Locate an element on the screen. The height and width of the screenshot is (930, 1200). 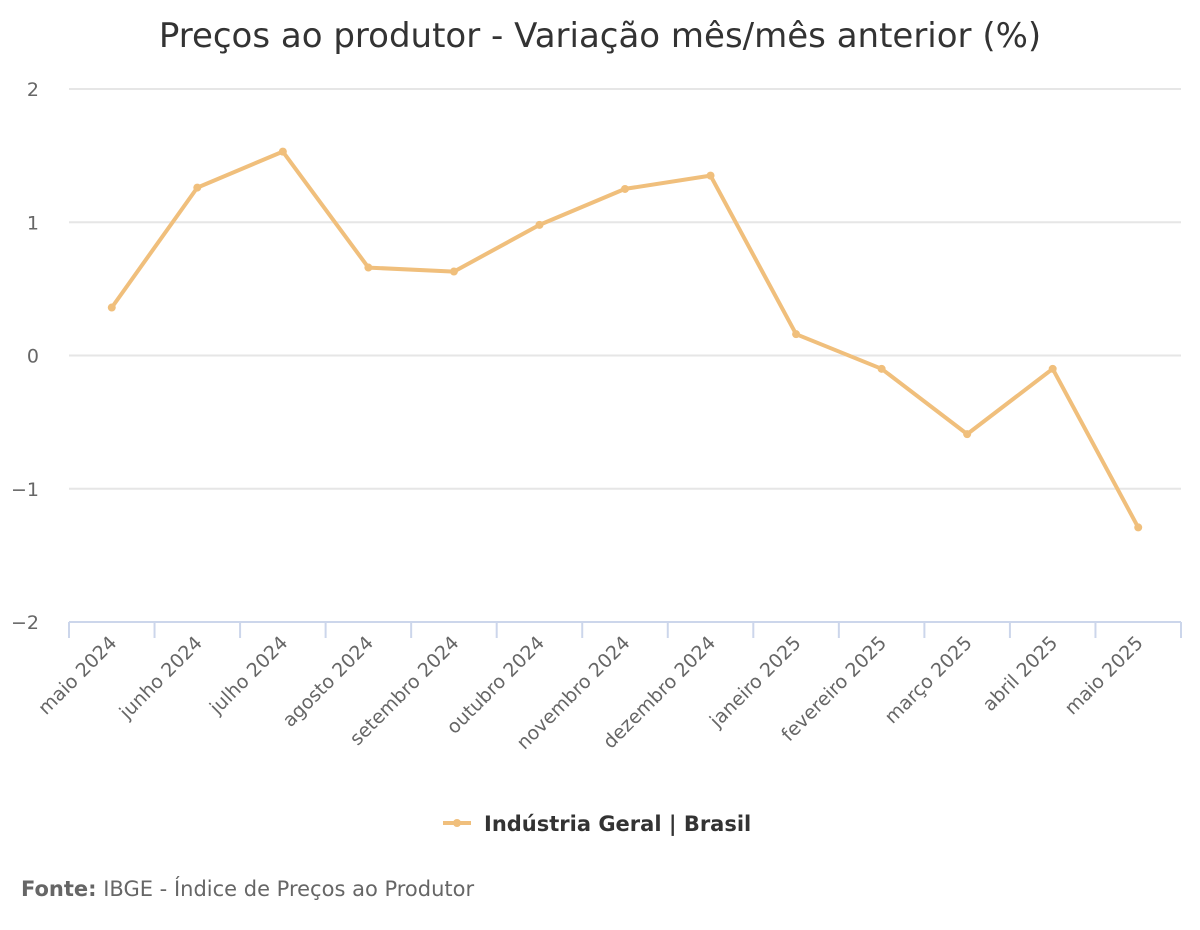
x-tick-label: março 2025 is located at coordinates (929, 680).